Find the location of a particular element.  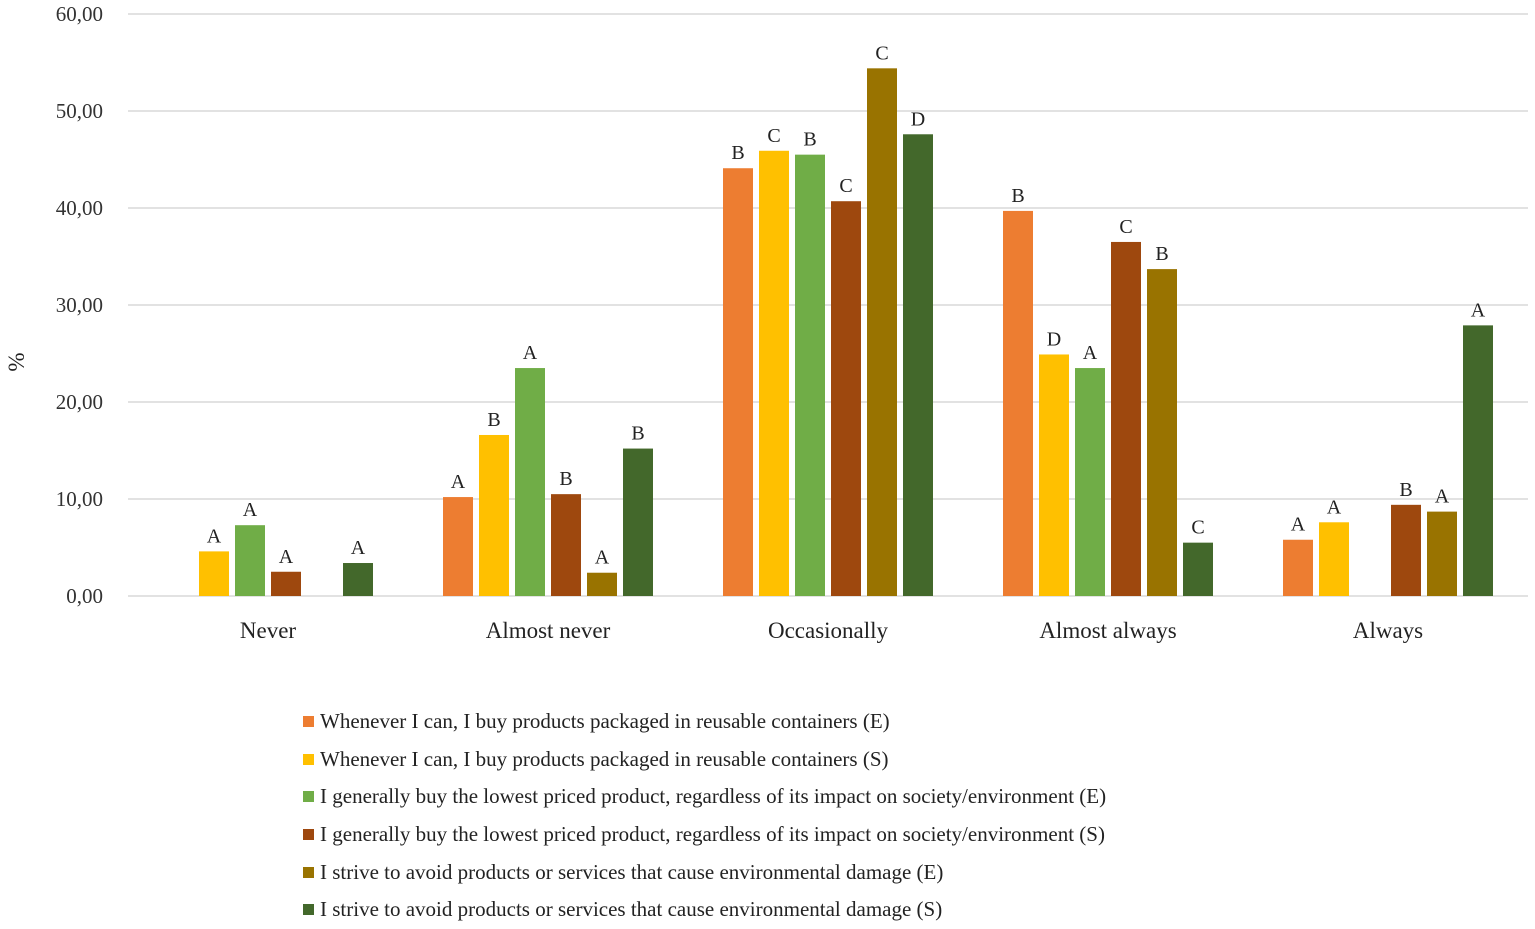

x-category-label: Never is located at coordinates (268, 630).